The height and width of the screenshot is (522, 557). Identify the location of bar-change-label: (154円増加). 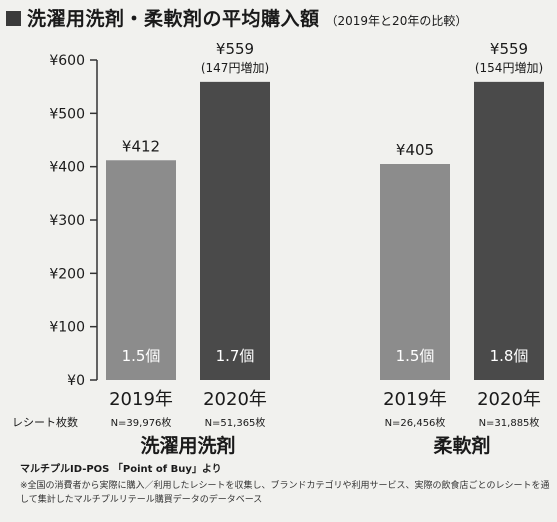
(509, 68).